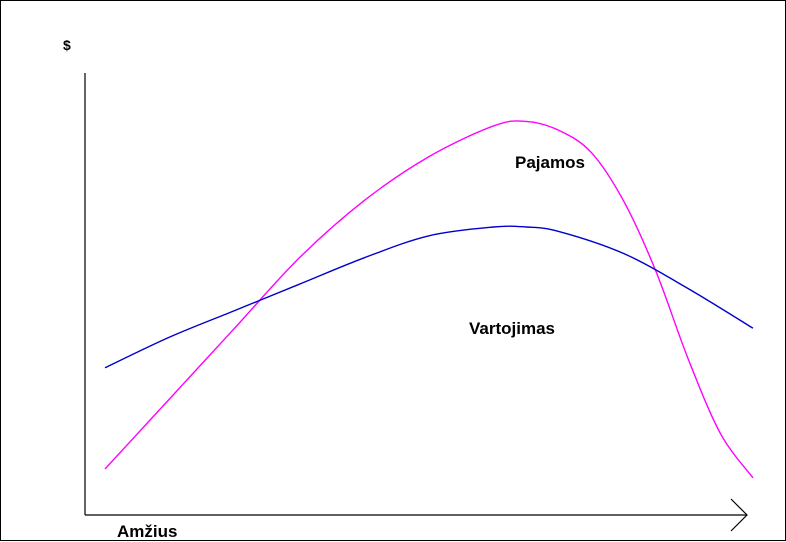 The image size is (786, 542). What do you see at coordinates (739, 515) in the screenshot?
I see `x-axis-arrowhead` at bounding box center [739, 515].